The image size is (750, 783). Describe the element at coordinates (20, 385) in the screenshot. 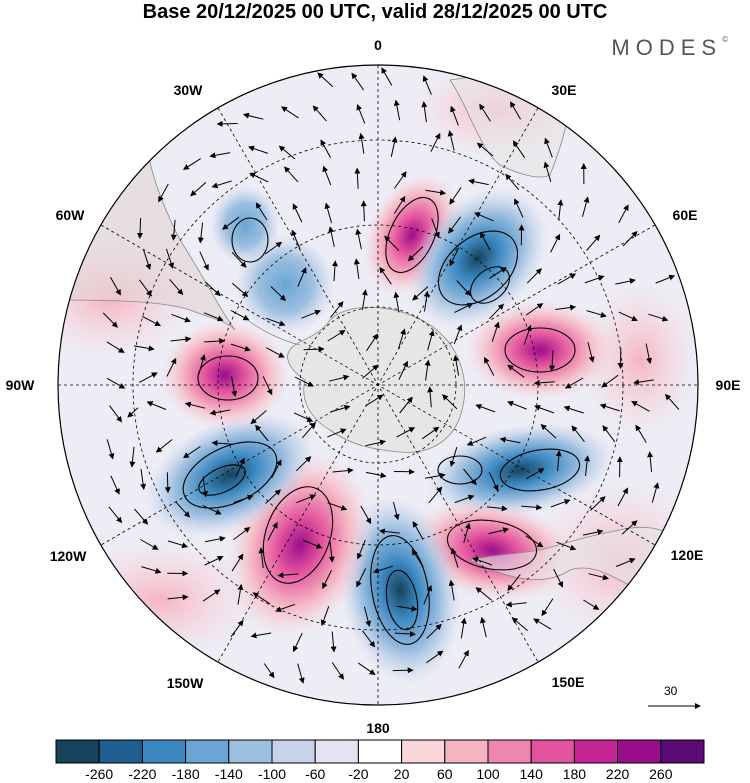

I see `lon-label-90w: 90W` at that location.